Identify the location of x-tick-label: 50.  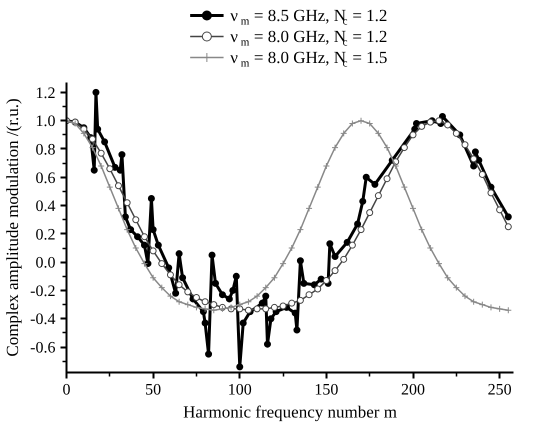
(153, 390).